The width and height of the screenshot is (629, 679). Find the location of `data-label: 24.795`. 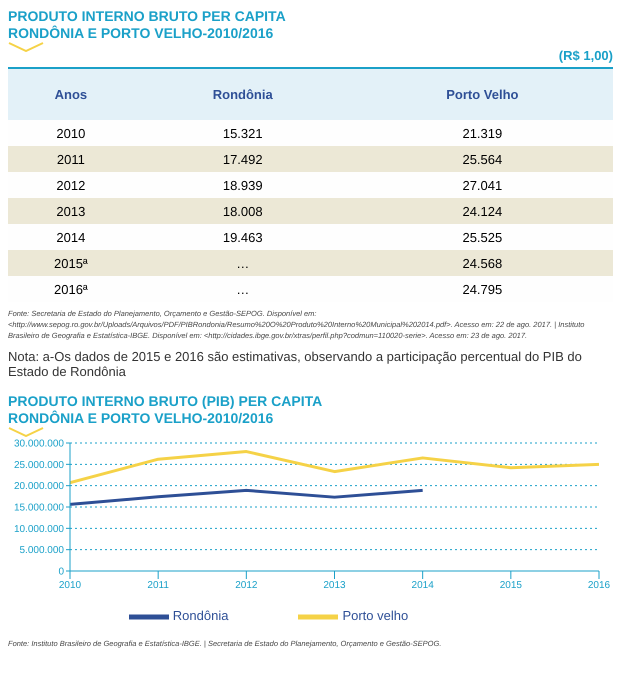

data-label: 24.795 is located at coordinates (482, 289).